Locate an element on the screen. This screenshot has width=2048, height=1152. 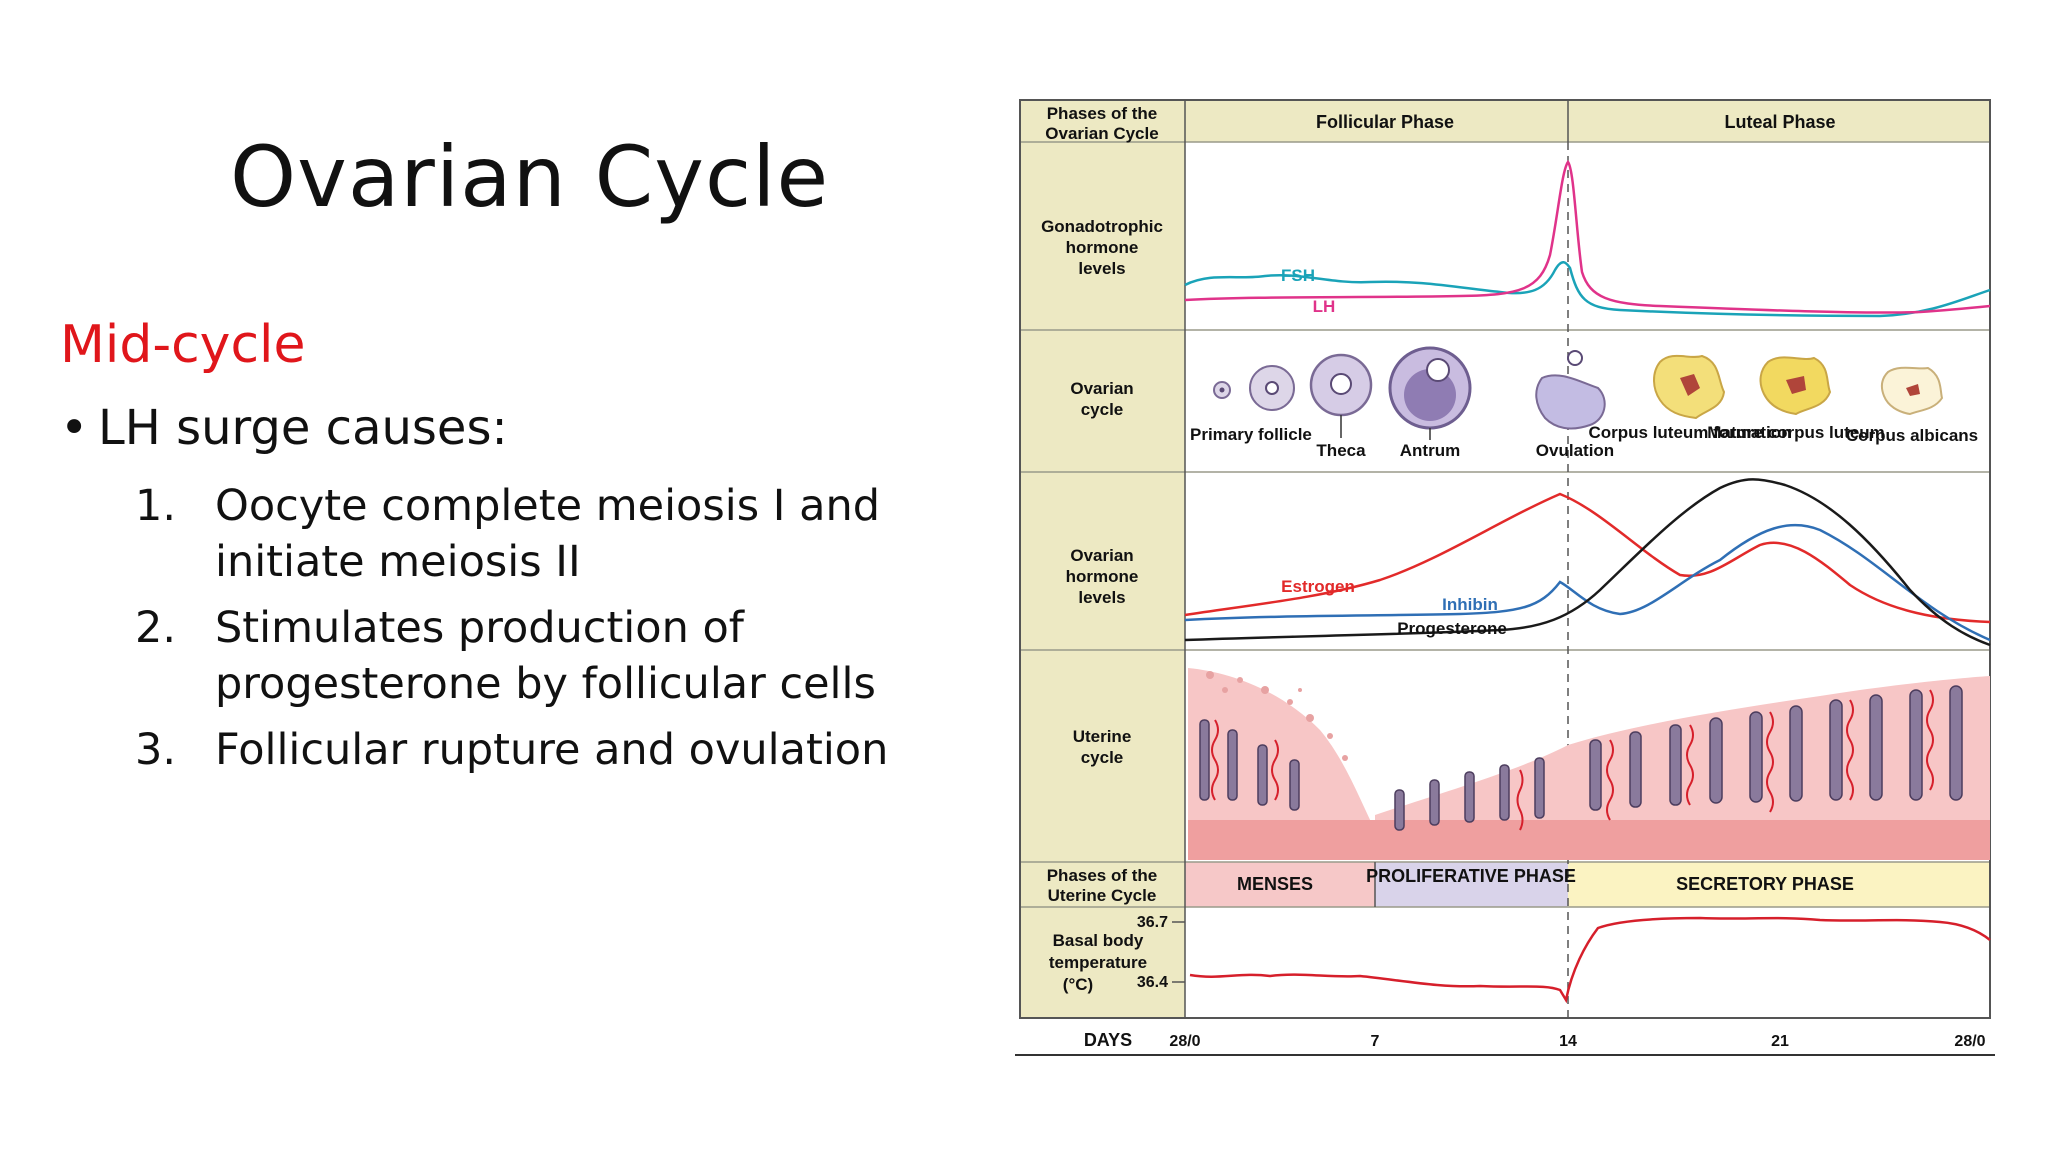
released-oocyte-icon is located at coordinates (1575, 358).